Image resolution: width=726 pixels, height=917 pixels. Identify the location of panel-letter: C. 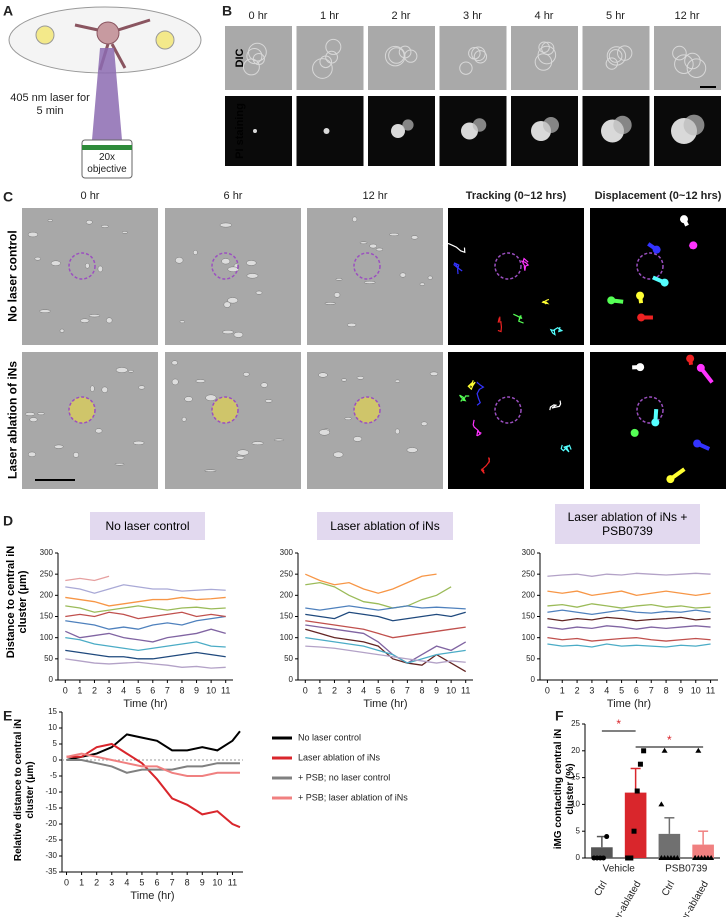
(8, 197).